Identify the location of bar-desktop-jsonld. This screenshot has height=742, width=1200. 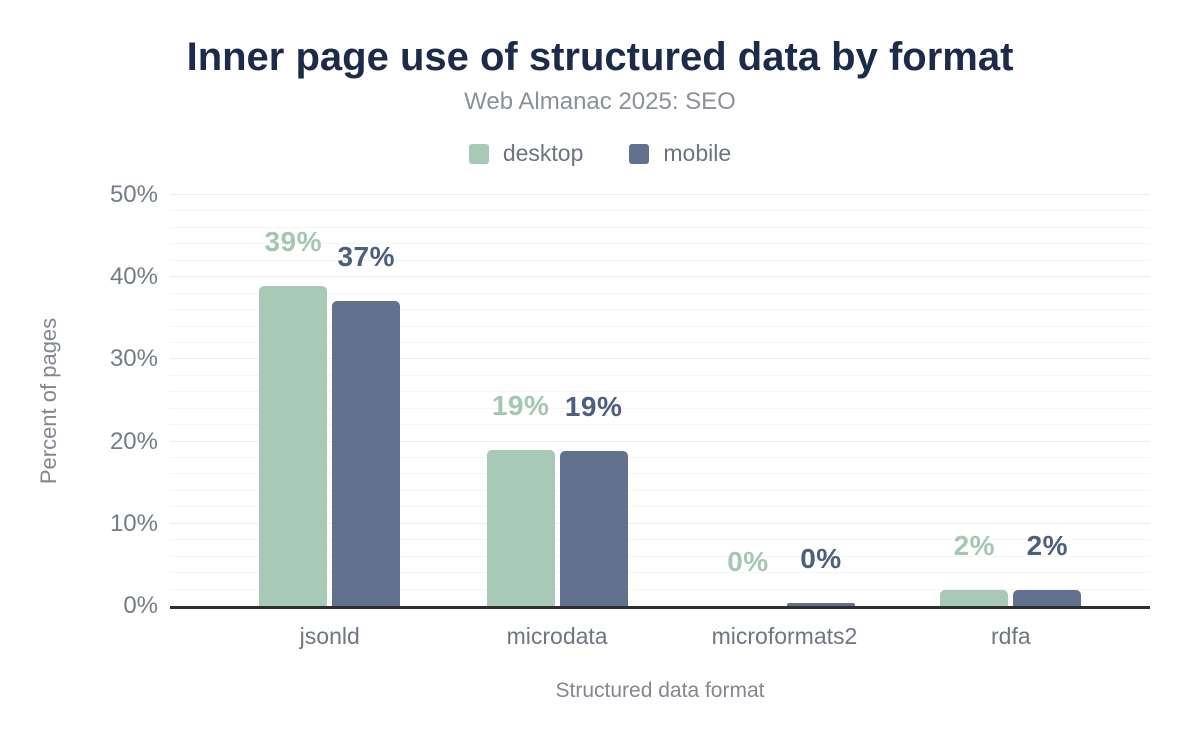
(293, 446).